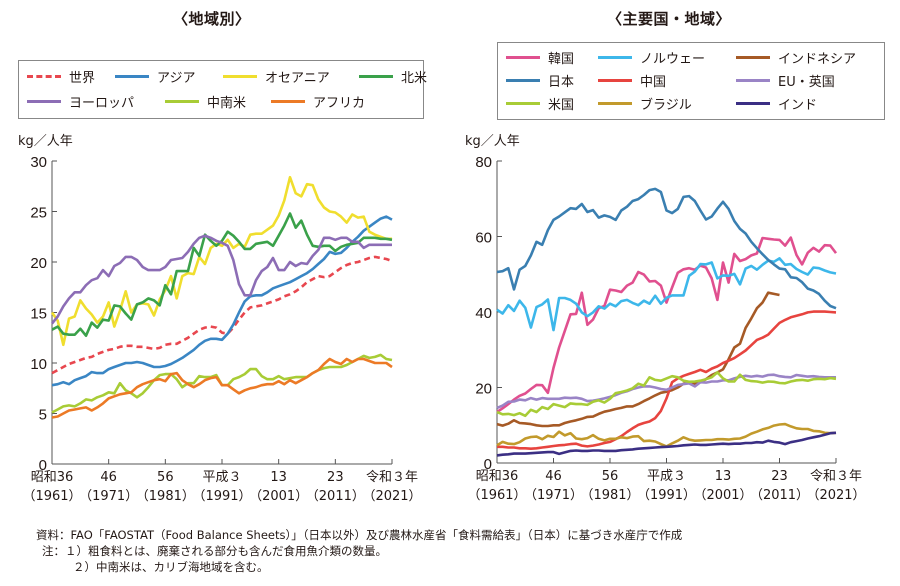 The image size is (900, 586). I want to click on right-x-tick-label: 56, so click(610, 476).